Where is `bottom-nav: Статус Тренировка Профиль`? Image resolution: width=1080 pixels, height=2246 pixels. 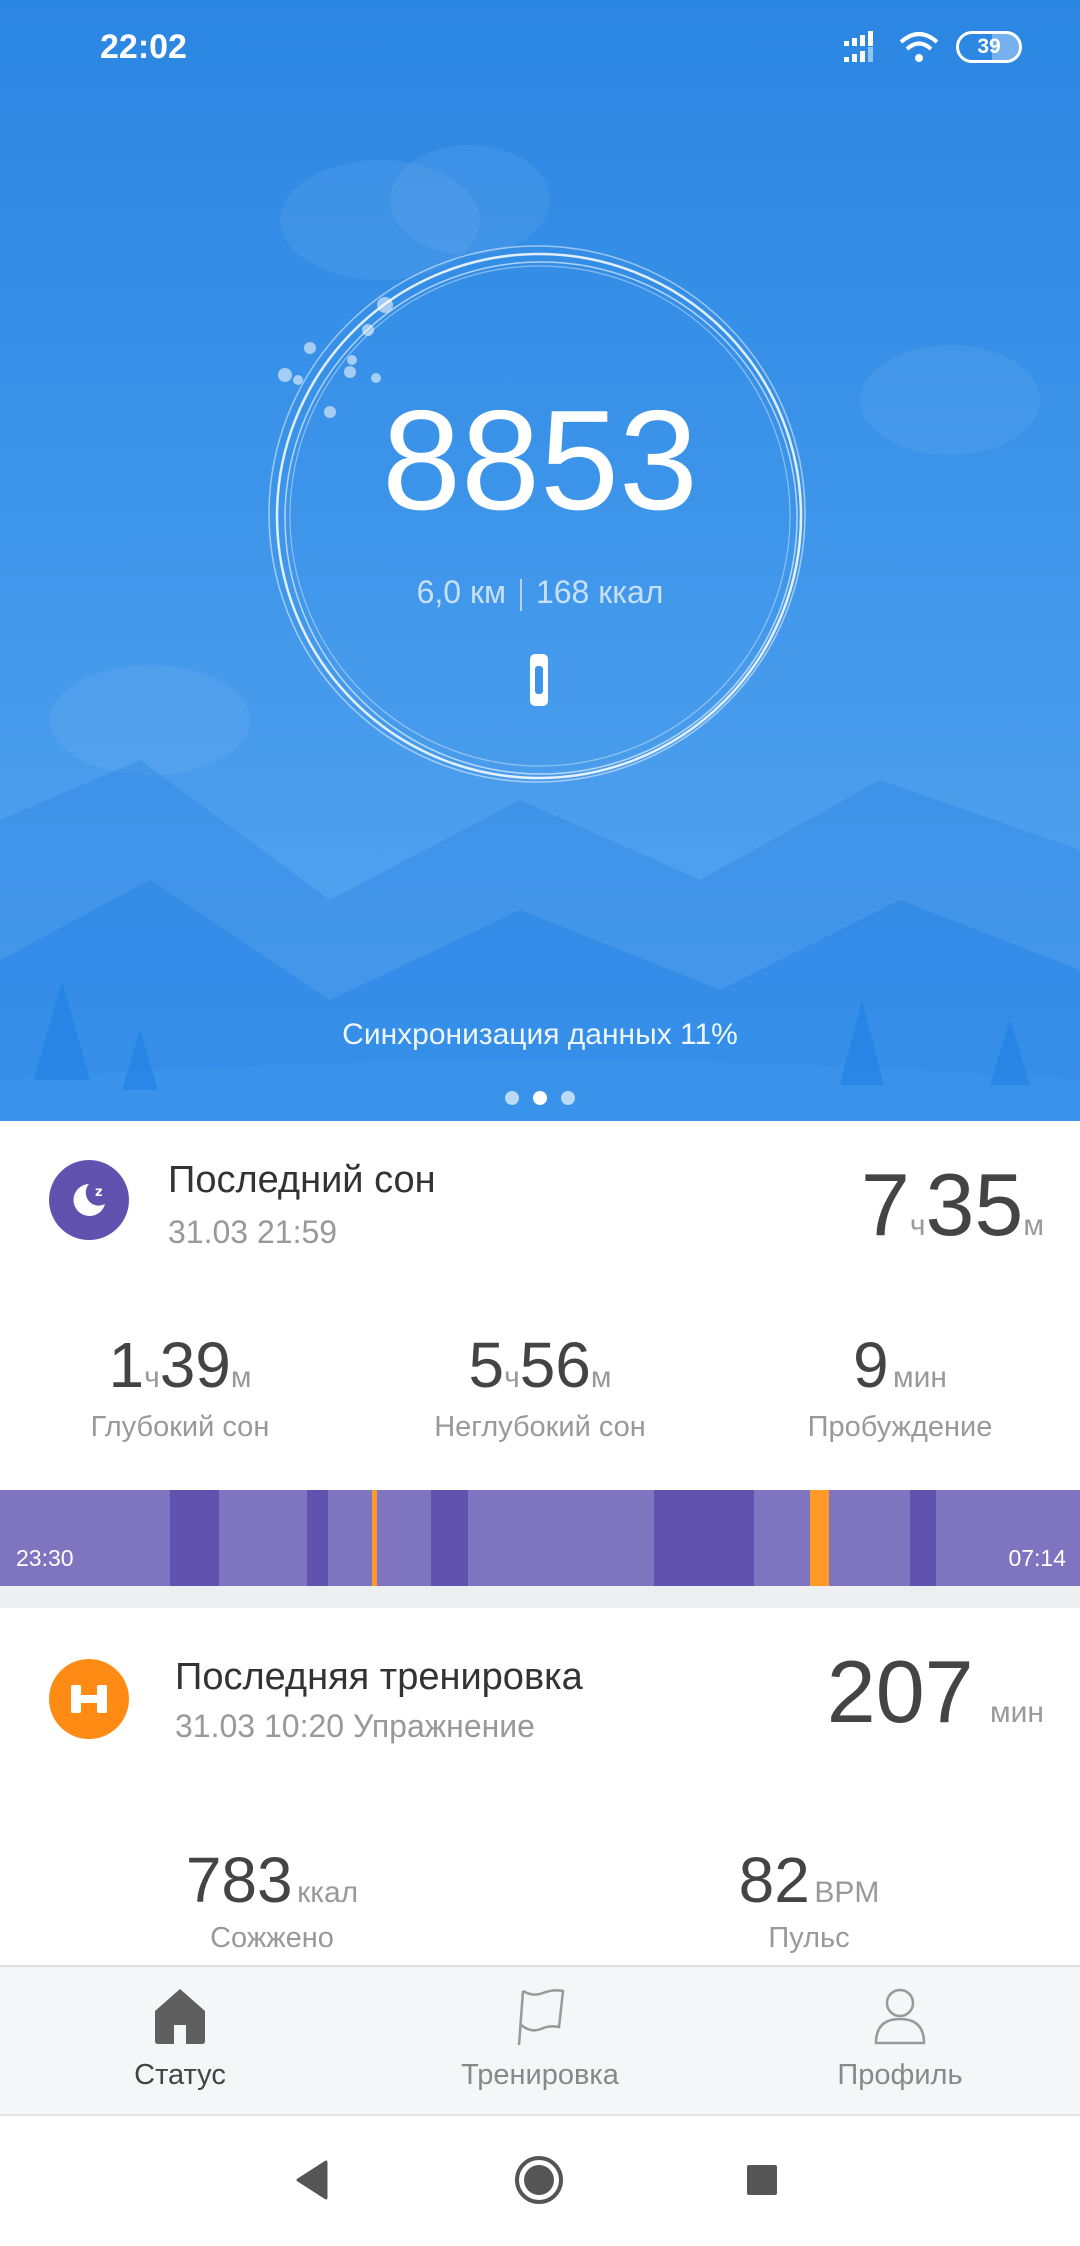
bottom-nav: Статус Тренировка Профиль is located at coordinates (540, 2040).